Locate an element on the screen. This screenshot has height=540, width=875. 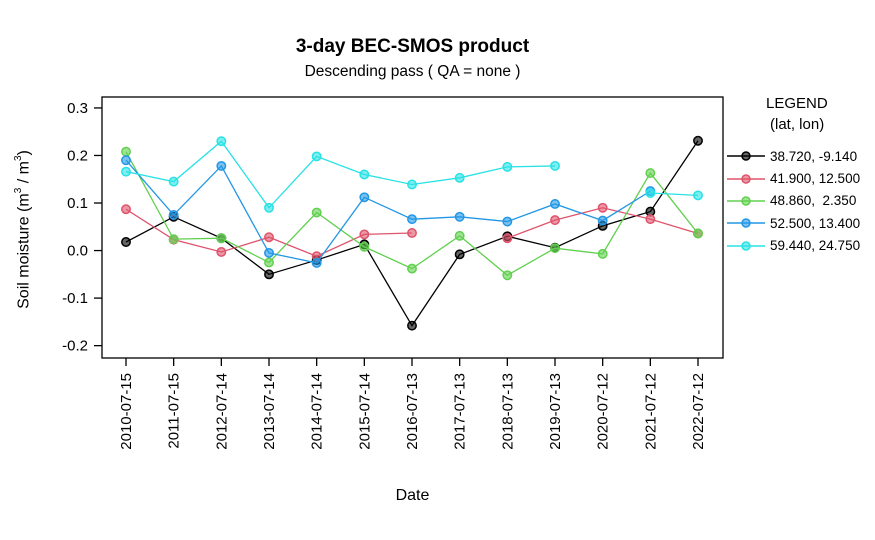
x-tick-label: 2020-07-12 is located at coordinates (603, 411).